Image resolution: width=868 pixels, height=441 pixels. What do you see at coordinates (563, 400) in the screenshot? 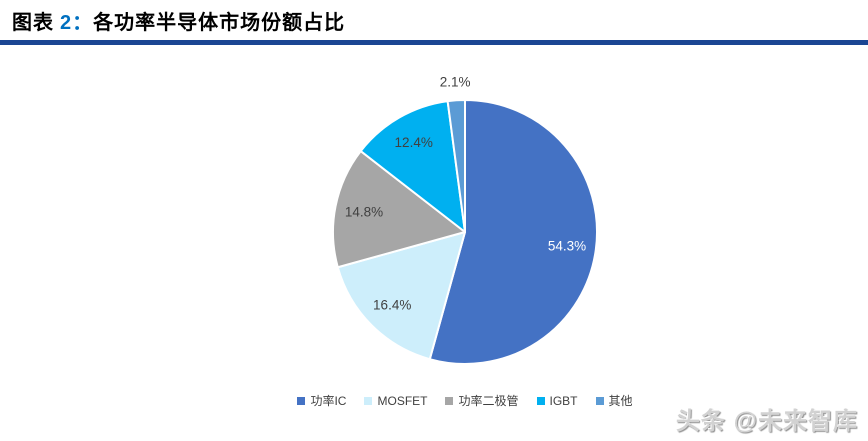
I see `legend-label: IGBT` at bounding box center [563, 400].